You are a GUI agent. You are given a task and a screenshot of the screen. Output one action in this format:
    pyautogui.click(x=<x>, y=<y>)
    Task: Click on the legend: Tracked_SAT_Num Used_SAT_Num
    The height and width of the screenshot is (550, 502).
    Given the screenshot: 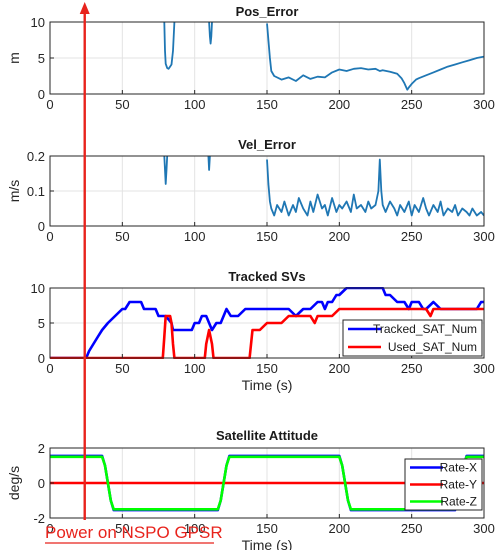 What is the action you would take?
    pyautogui.click(x=412, y=338)
    